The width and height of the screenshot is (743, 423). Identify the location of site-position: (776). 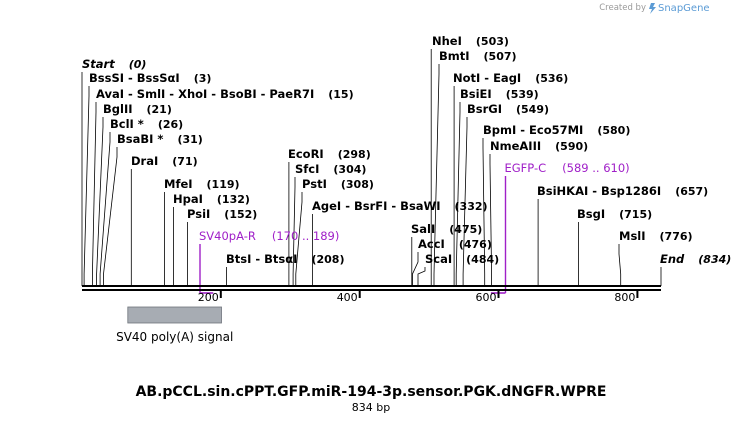
(676, 236).